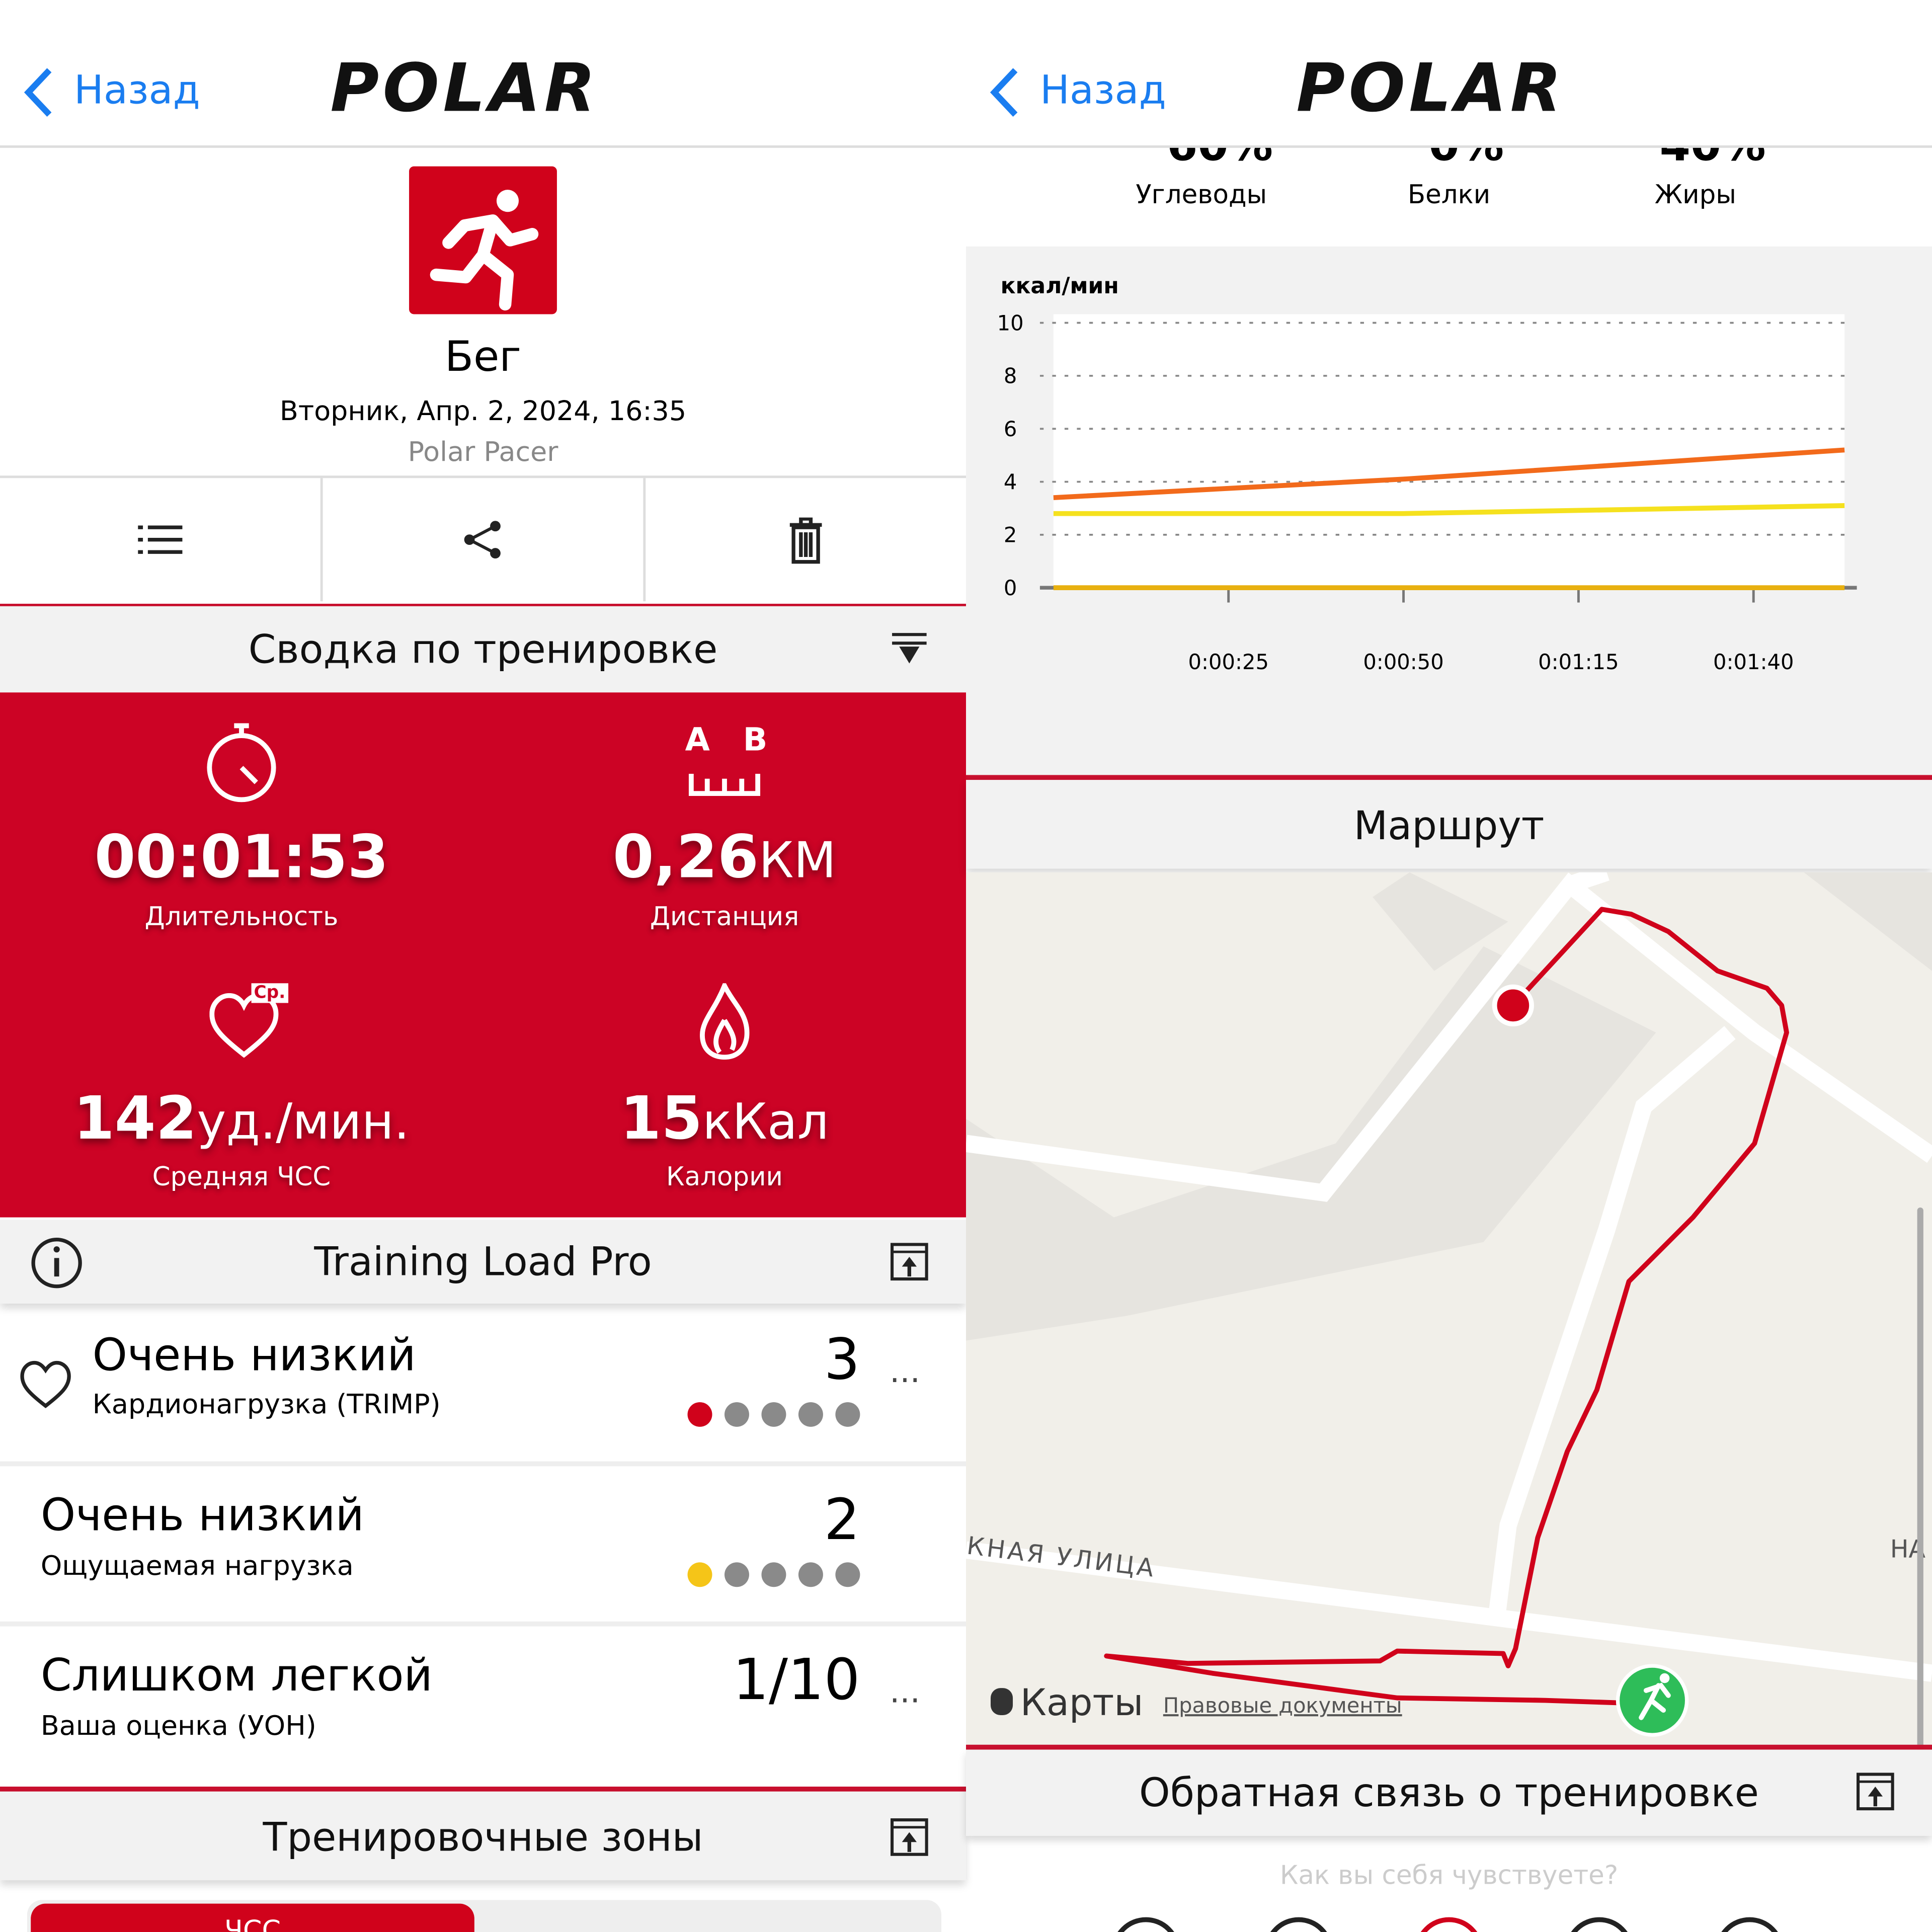 Image resolution: width=1932 pixels, height=1932 pixels. I want to click on stat-value: 15кКал, so click(725, 1118).